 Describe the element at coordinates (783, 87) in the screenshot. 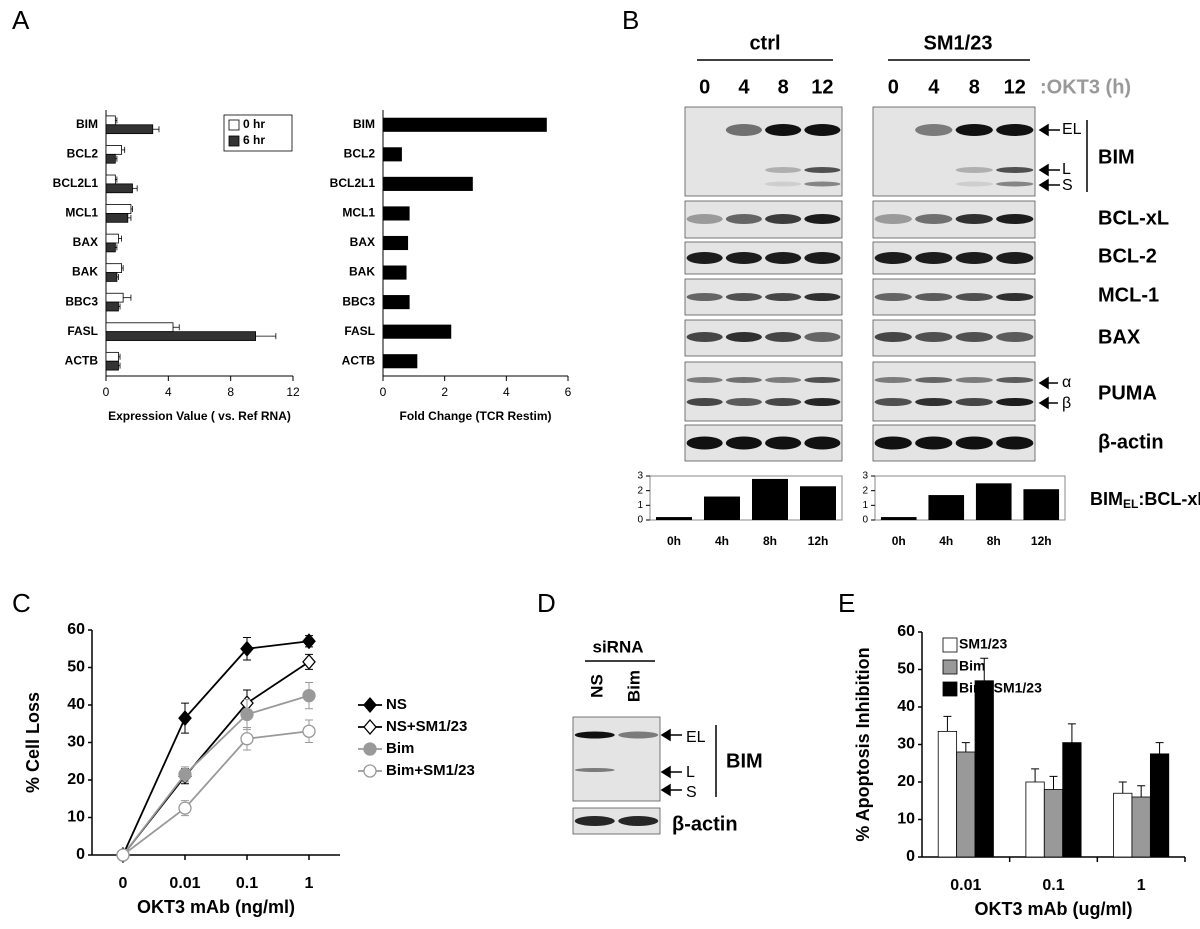

I see `lane-label: 8` at that location.